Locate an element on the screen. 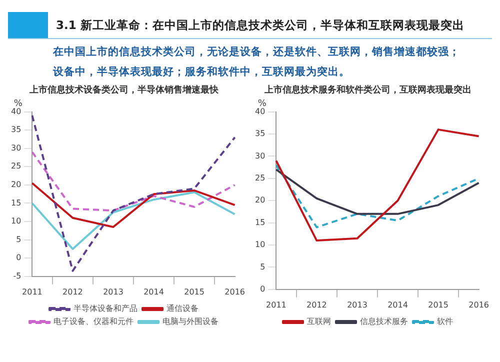 Image resolution: width=500 pixels, height=362 pixels. text: 设备中，半导体表现最好；服务和软件中，互联网最为突出。 is located at coordinates (202, 72).